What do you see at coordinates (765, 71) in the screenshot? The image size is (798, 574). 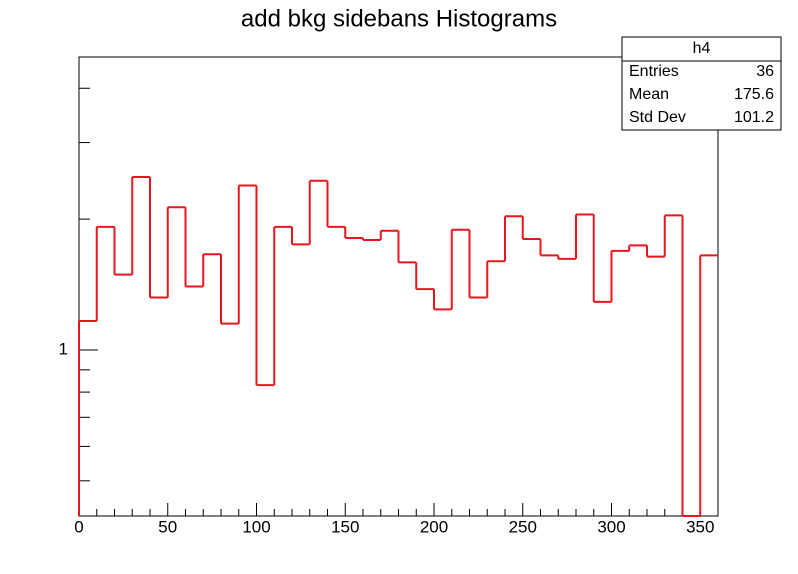 I see `stats-value: 36` at bounding box center [765, 71].